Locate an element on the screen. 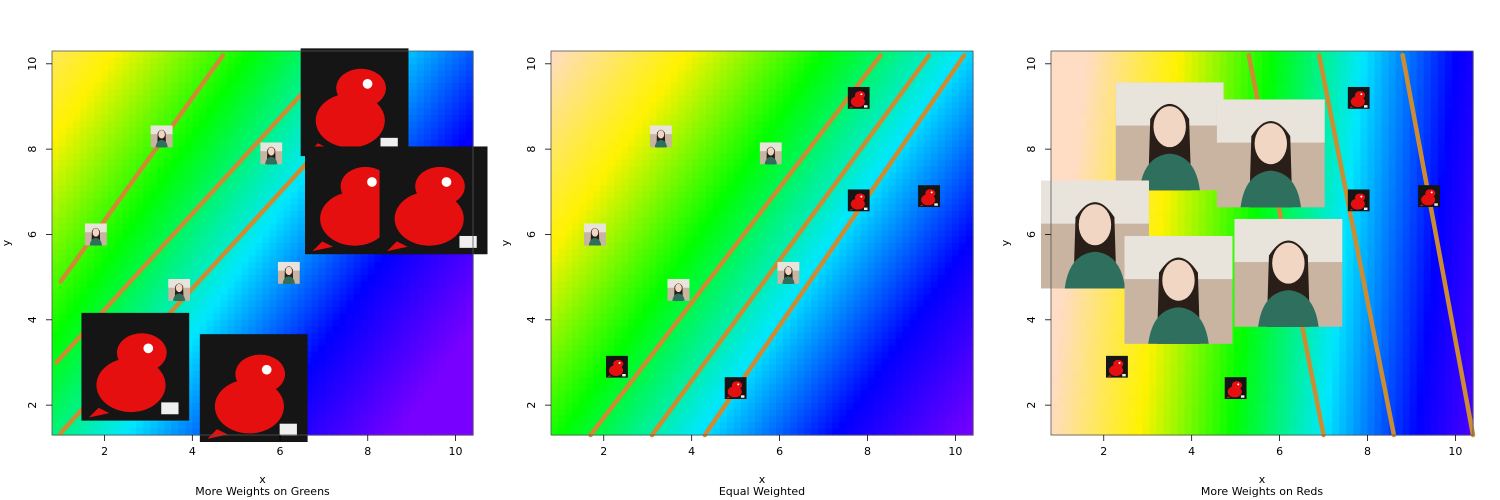 This screenshot has height=500, width=1500. panel-subtitle: More Weights on Greens is located at coordinates (262, 491).